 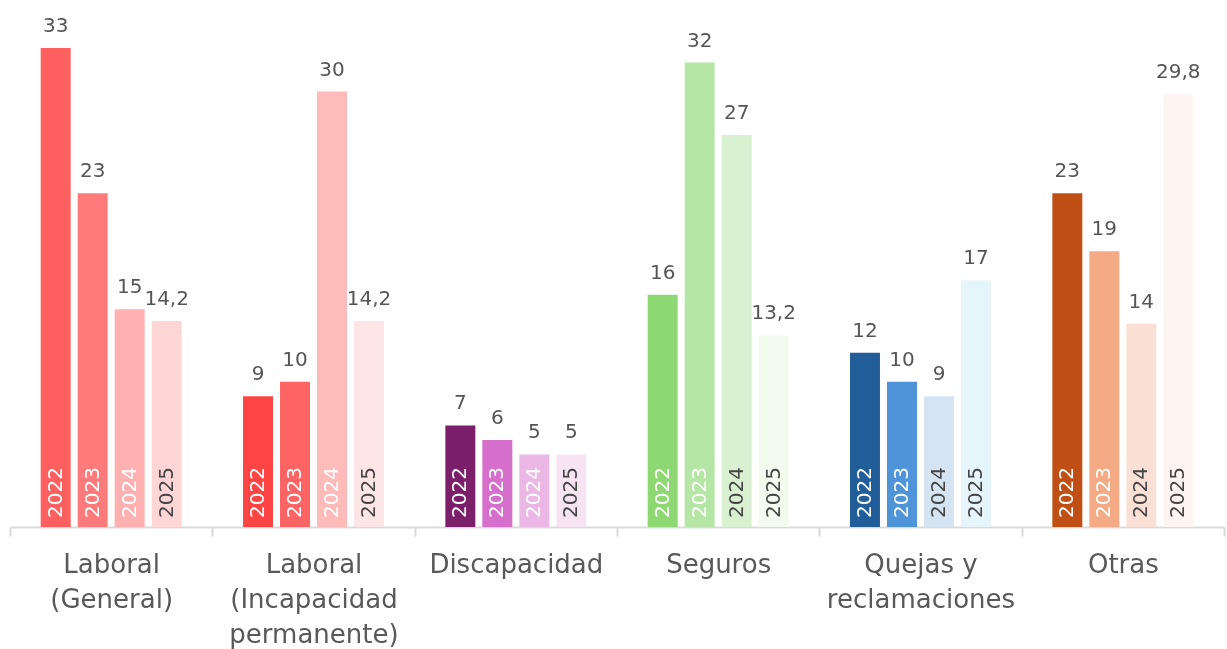 What do you see at coordinates (736, 112) in the screenshot?
I see `data-label: 27` at bounding box center [736, 112].